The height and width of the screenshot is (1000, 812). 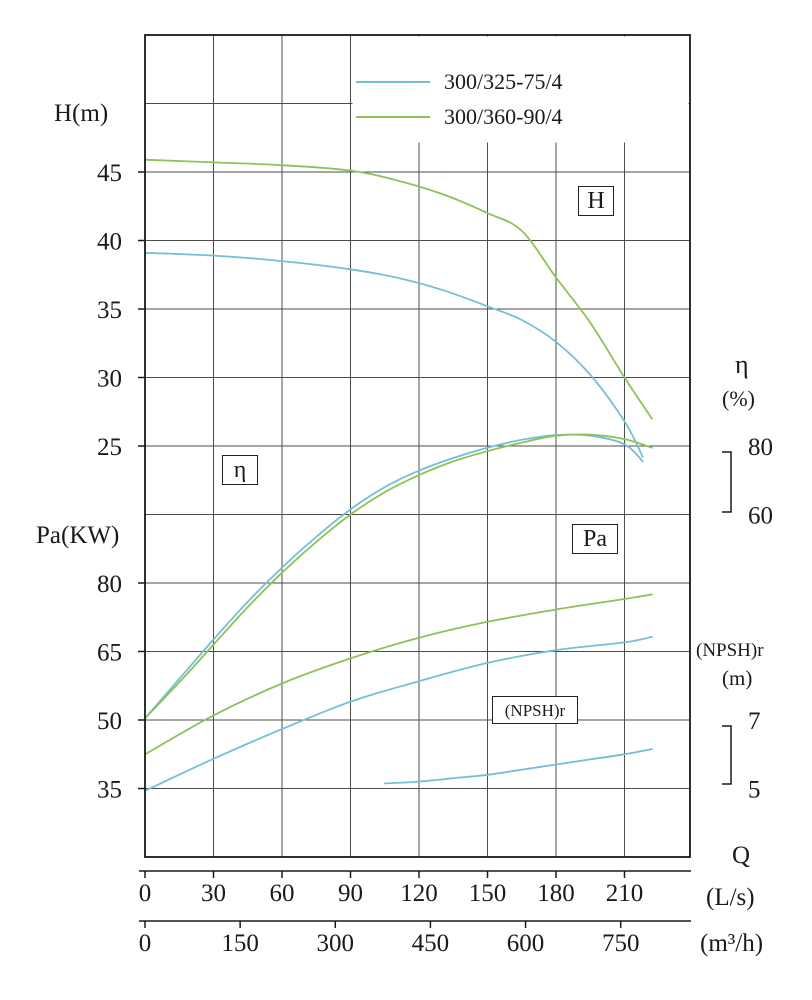 What do you see at coordinates (730, 650) in the screenshot?
I see `npsh-axis-title: (NPSH)r` at bounding box center [730, 650].